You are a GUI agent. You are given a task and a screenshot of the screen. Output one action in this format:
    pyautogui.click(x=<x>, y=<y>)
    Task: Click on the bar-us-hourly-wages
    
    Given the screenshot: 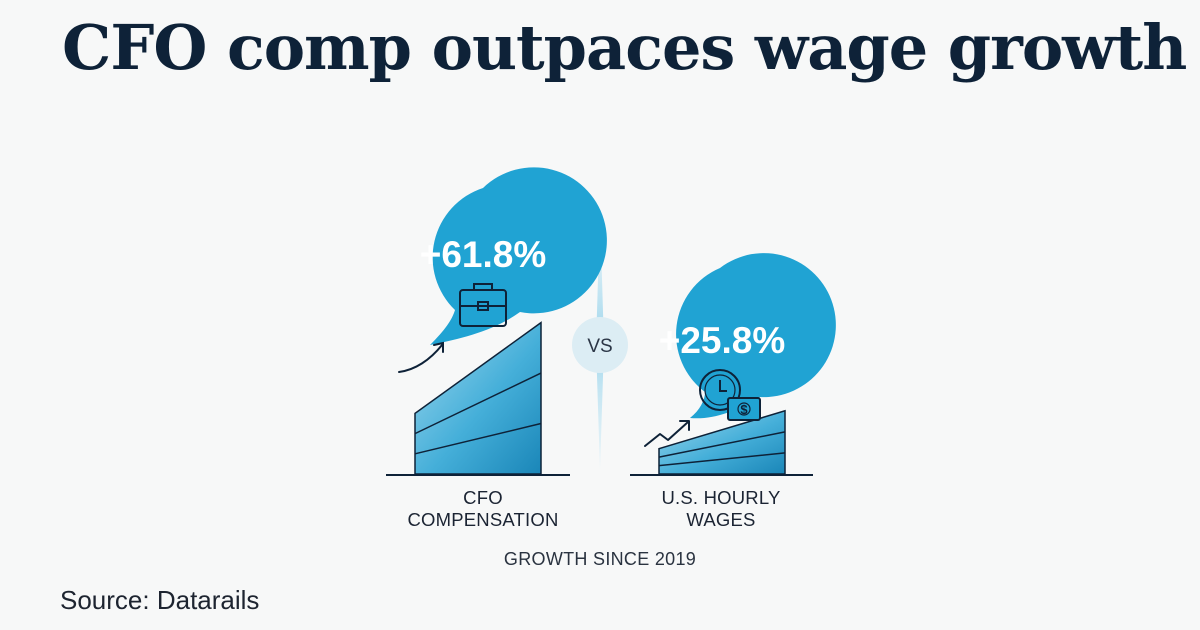 What is the action you would take?
    pyautogui.click(x=722, y=442)
    